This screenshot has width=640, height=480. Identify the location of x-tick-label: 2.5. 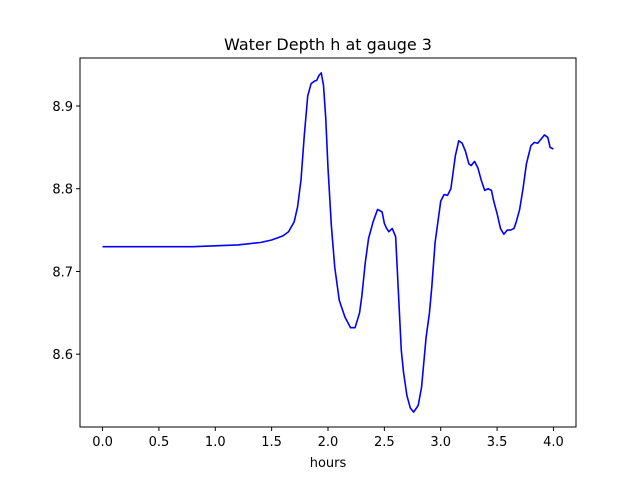
(384, 442).